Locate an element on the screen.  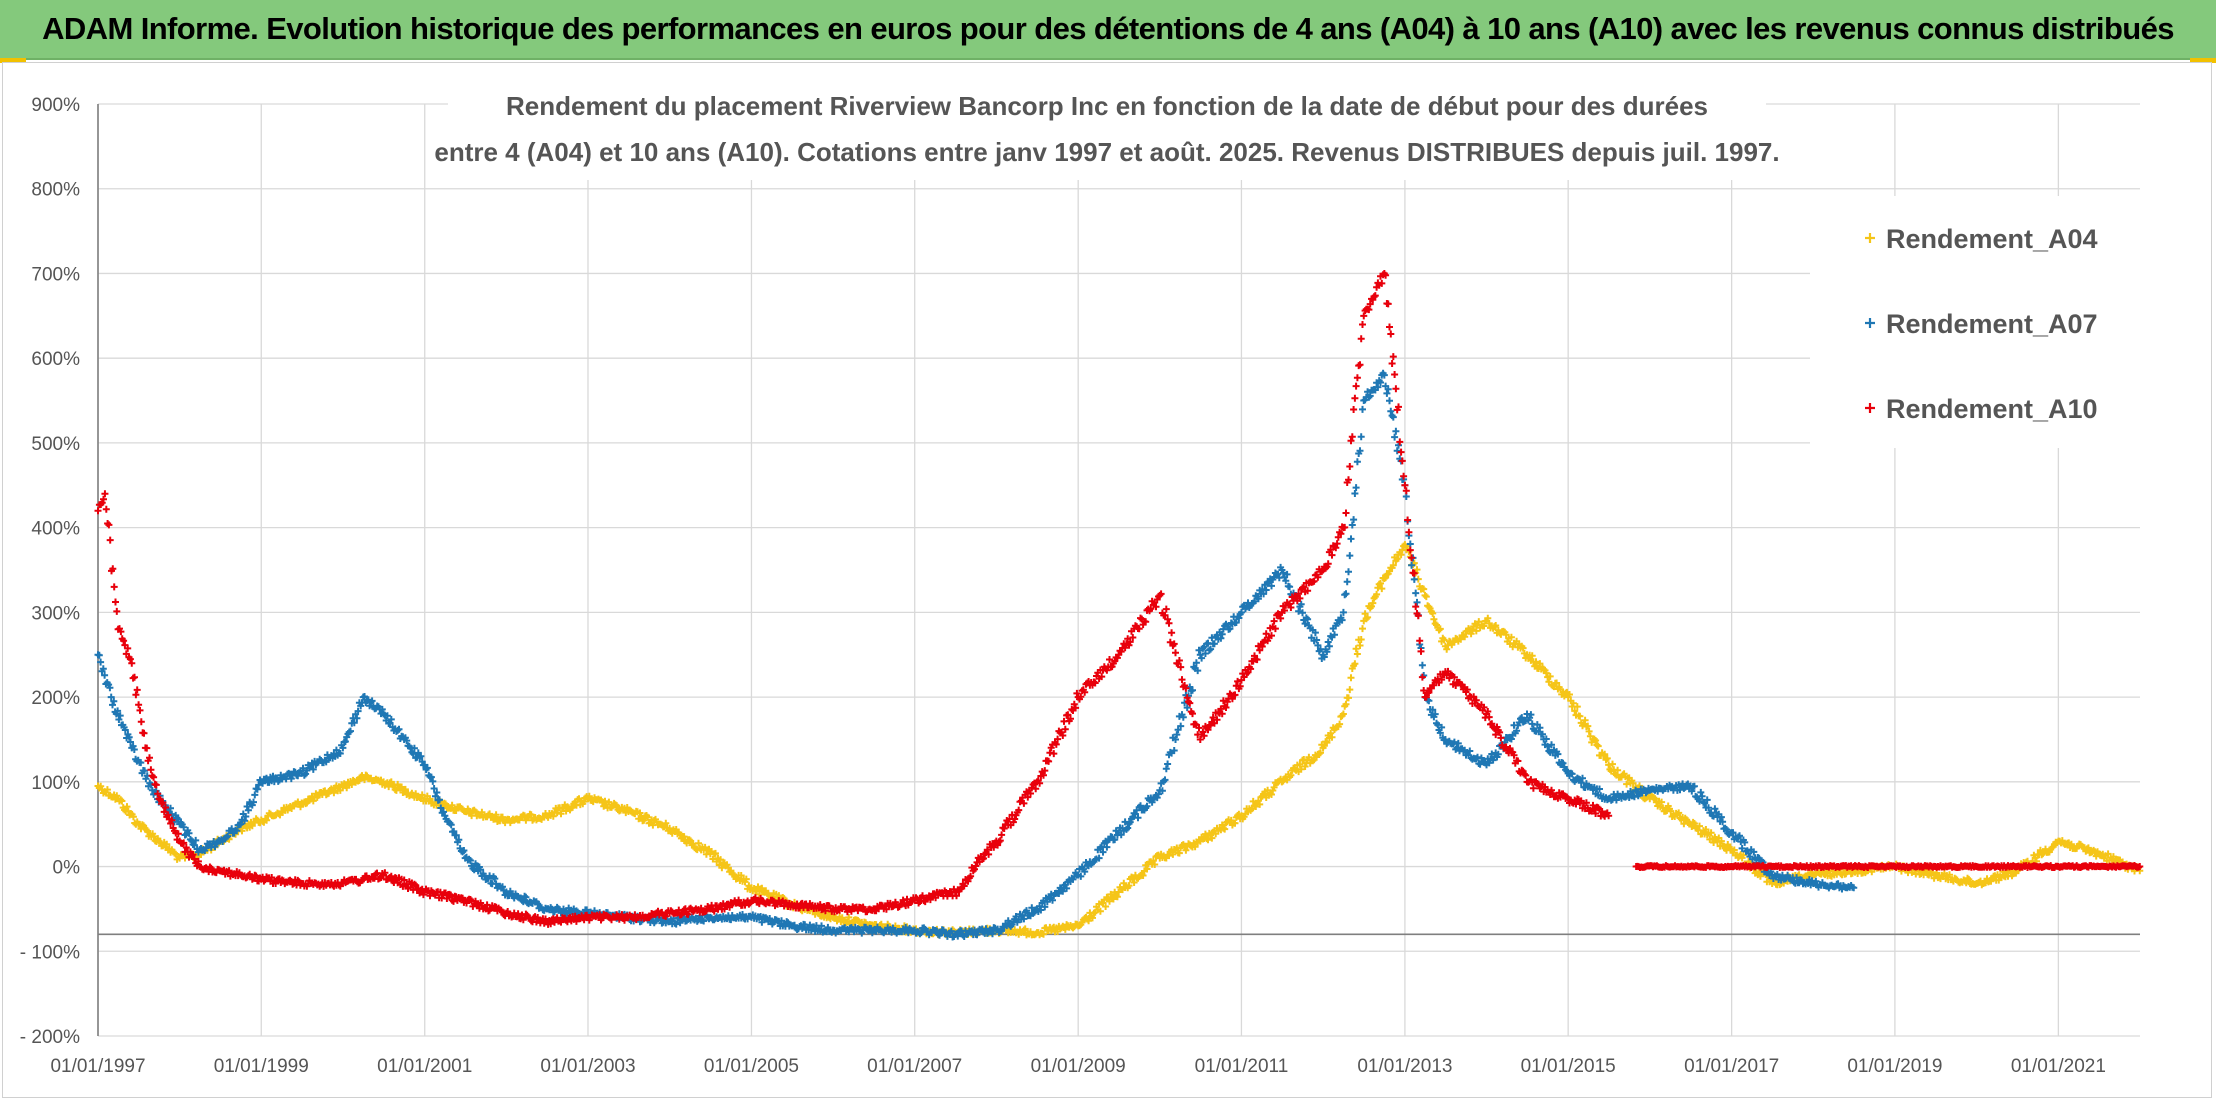
series-rendement-a10-flat is located at coordinates (1888, 866).